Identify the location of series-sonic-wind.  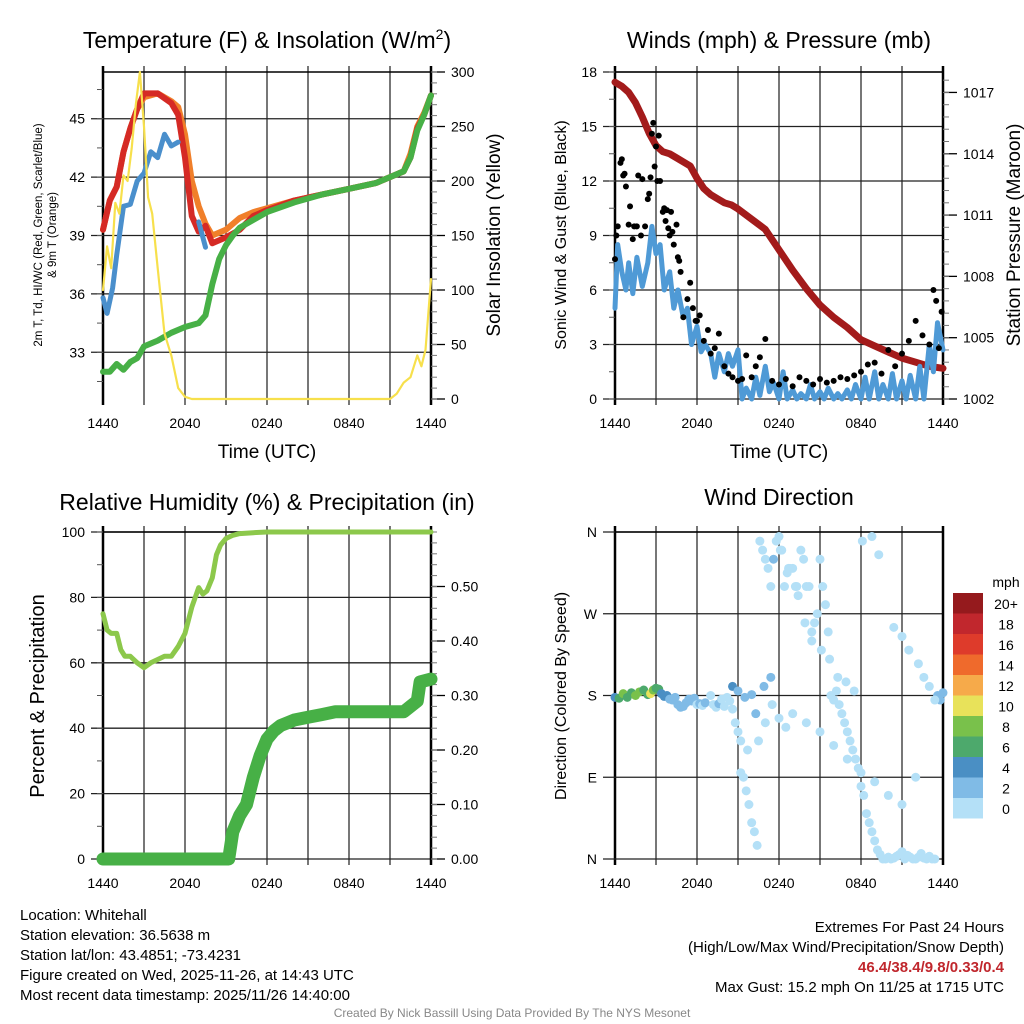
(779, 312).